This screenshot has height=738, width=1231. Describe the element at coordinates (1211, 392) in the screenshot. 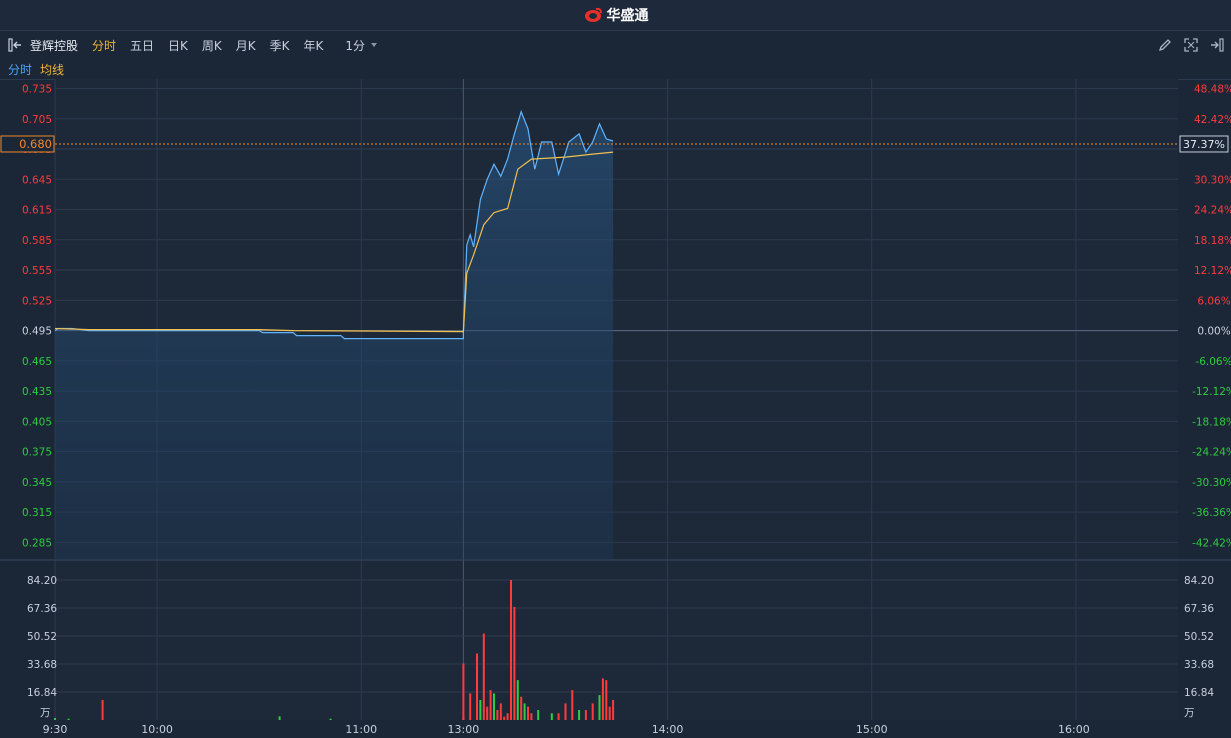

I see `pct-tick-label: -12.12%` at that location.